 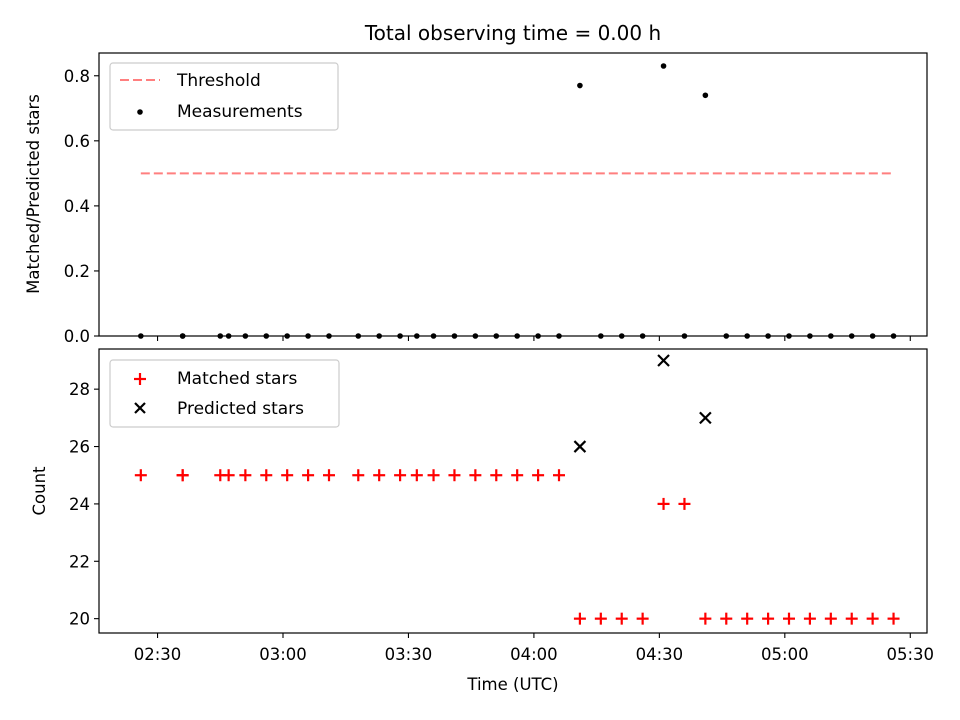 What do you see at coordinates (140, 379) in the screenshot?
I see `legend-matched-swatch` at bounding box center [140, 379].